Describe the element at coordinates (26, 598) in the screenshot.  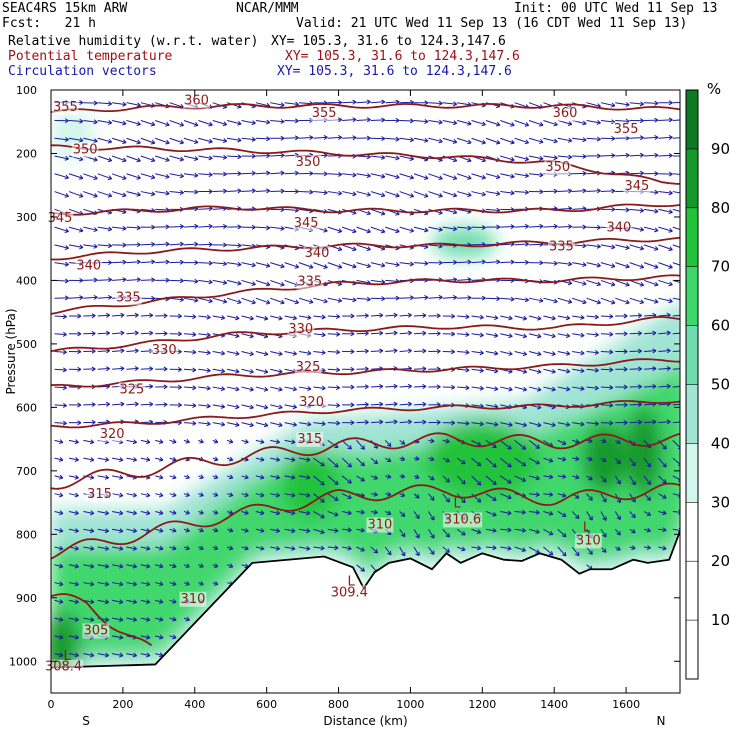
I see `y-tick-label: 900` at that location.